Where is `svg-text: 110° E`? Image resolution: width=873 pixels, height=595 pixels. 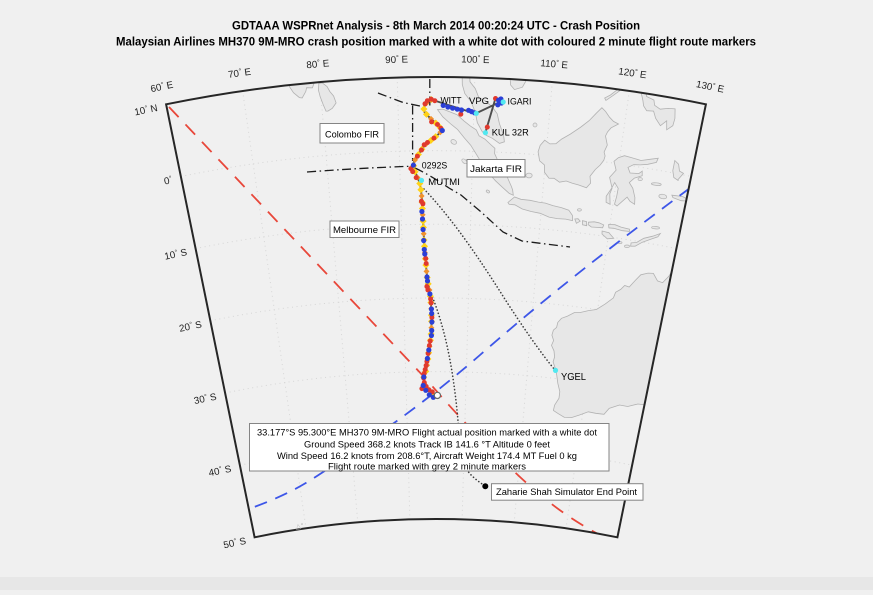
svg-text: 110° E is located at coordinates (554, 64).